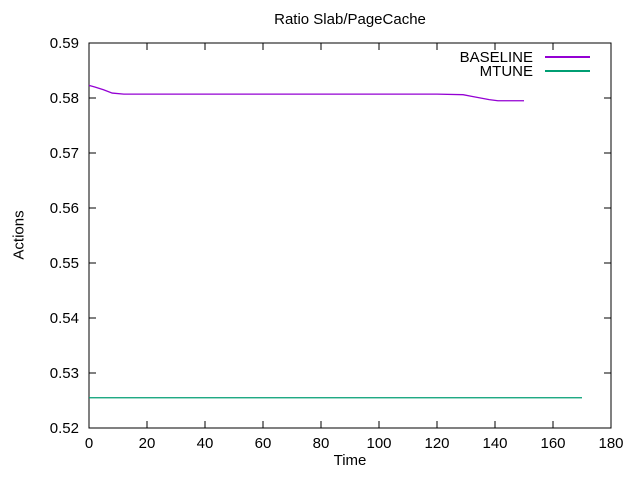 The width and height of the screenshot is (640, 480). What do you see at coordinates (436, 443) in the screenshot?
I see `x-tick-label: 120` at bounding box center [436, 443].